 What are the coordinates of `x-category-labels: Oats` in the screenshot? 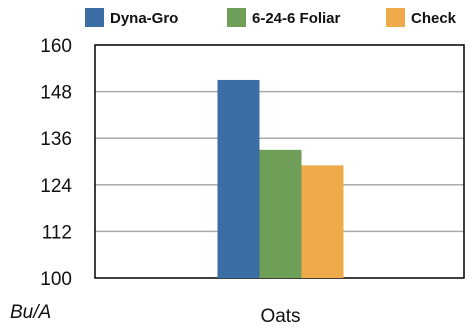 It's located at (280, 316).